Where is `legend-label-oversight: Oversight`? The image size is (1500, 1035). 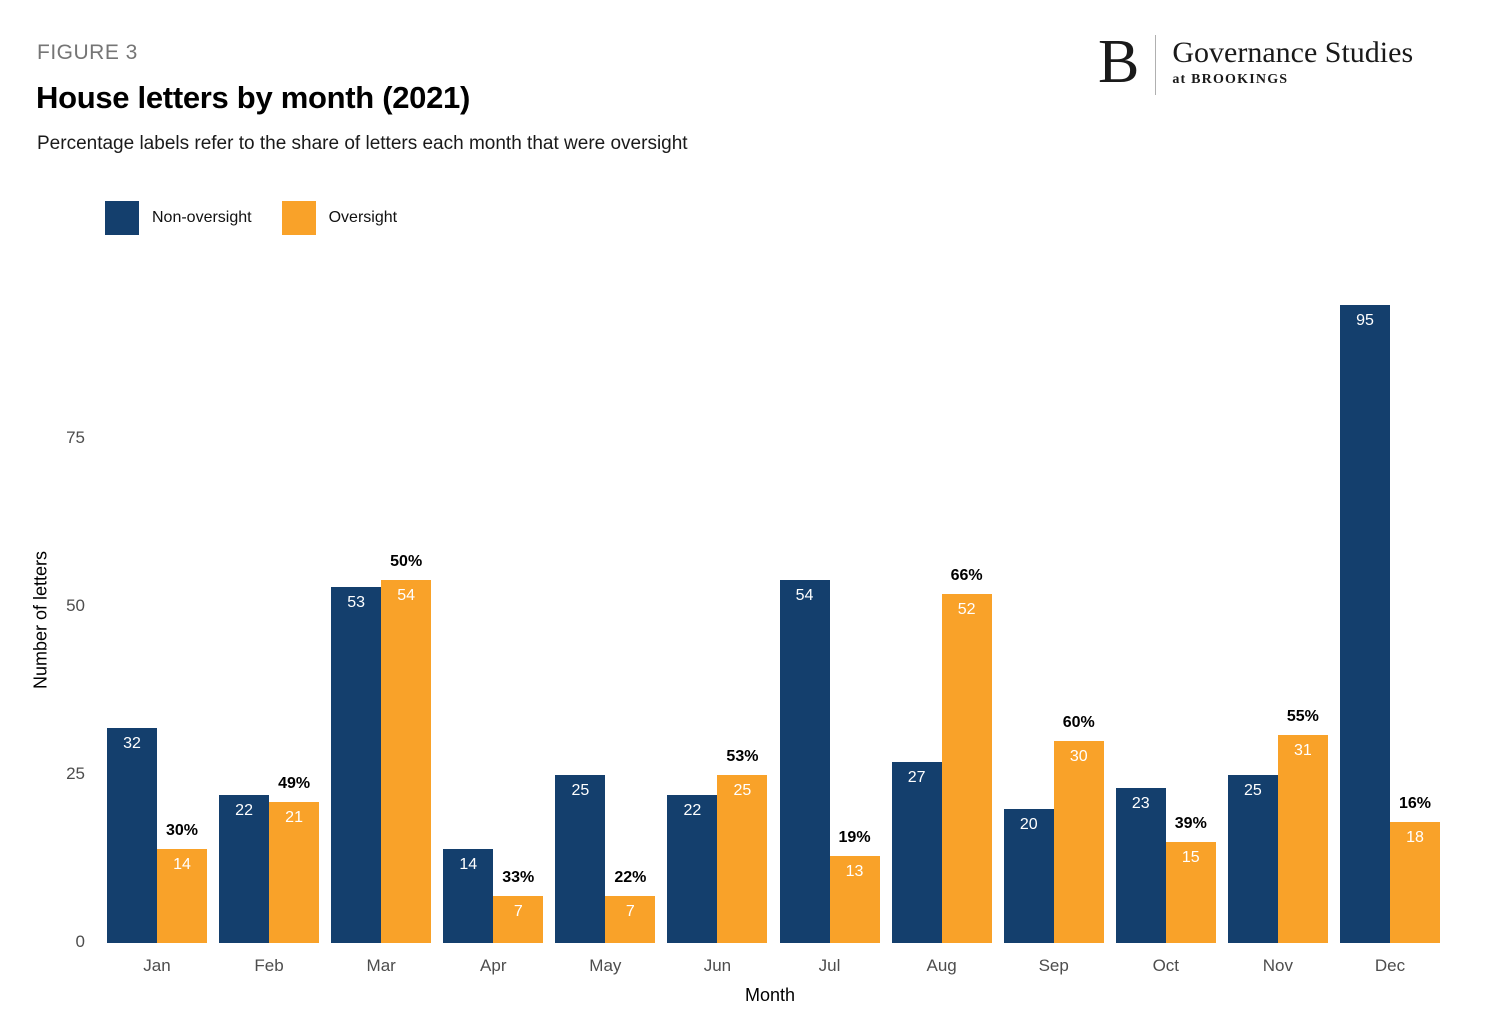 legend-label-oversight: Oversight is located at coordinates (363, 217).